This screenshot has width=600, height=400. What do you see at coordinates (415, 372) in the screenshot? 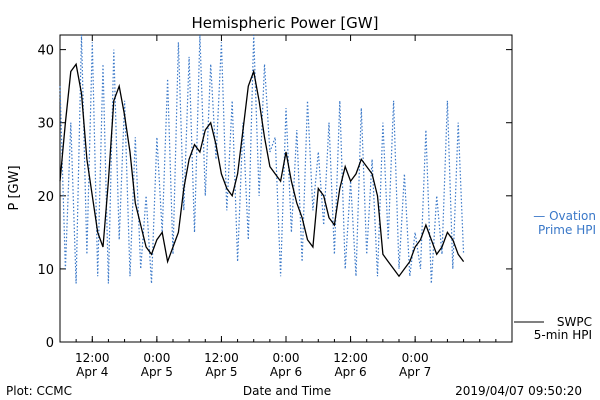
I see `x-tick-label-date: Apr 7` at bounding box center [415, 372].